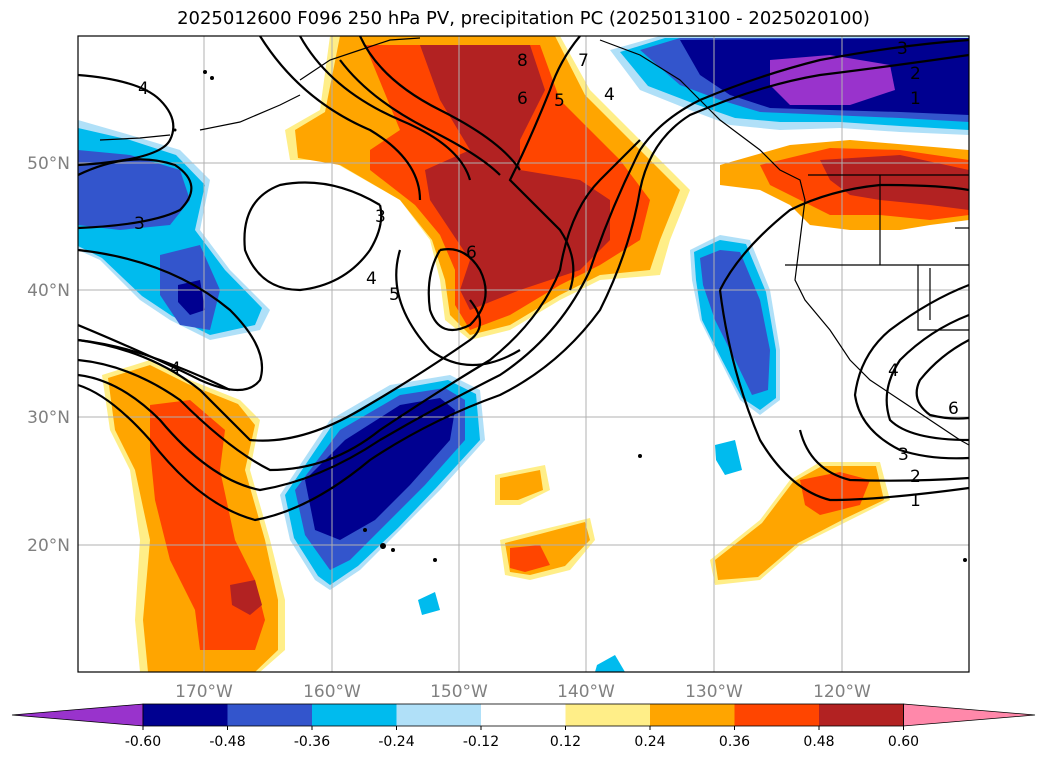 The width and height of the screenshot is (1047, 765). What do you see at coordinates (583, 61) in the screenshot?
I see `contour-label: 7` at bounding box center [583, 61].